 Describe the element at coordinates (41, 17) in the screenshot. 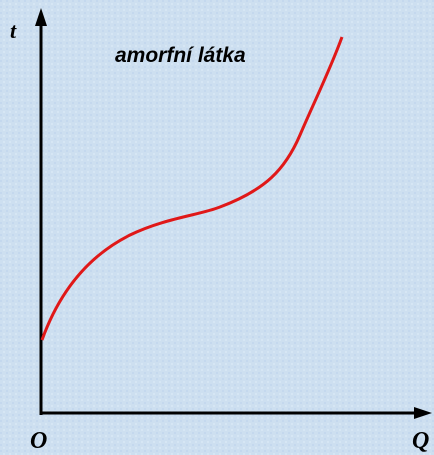

I see `y-arrow` at that location.